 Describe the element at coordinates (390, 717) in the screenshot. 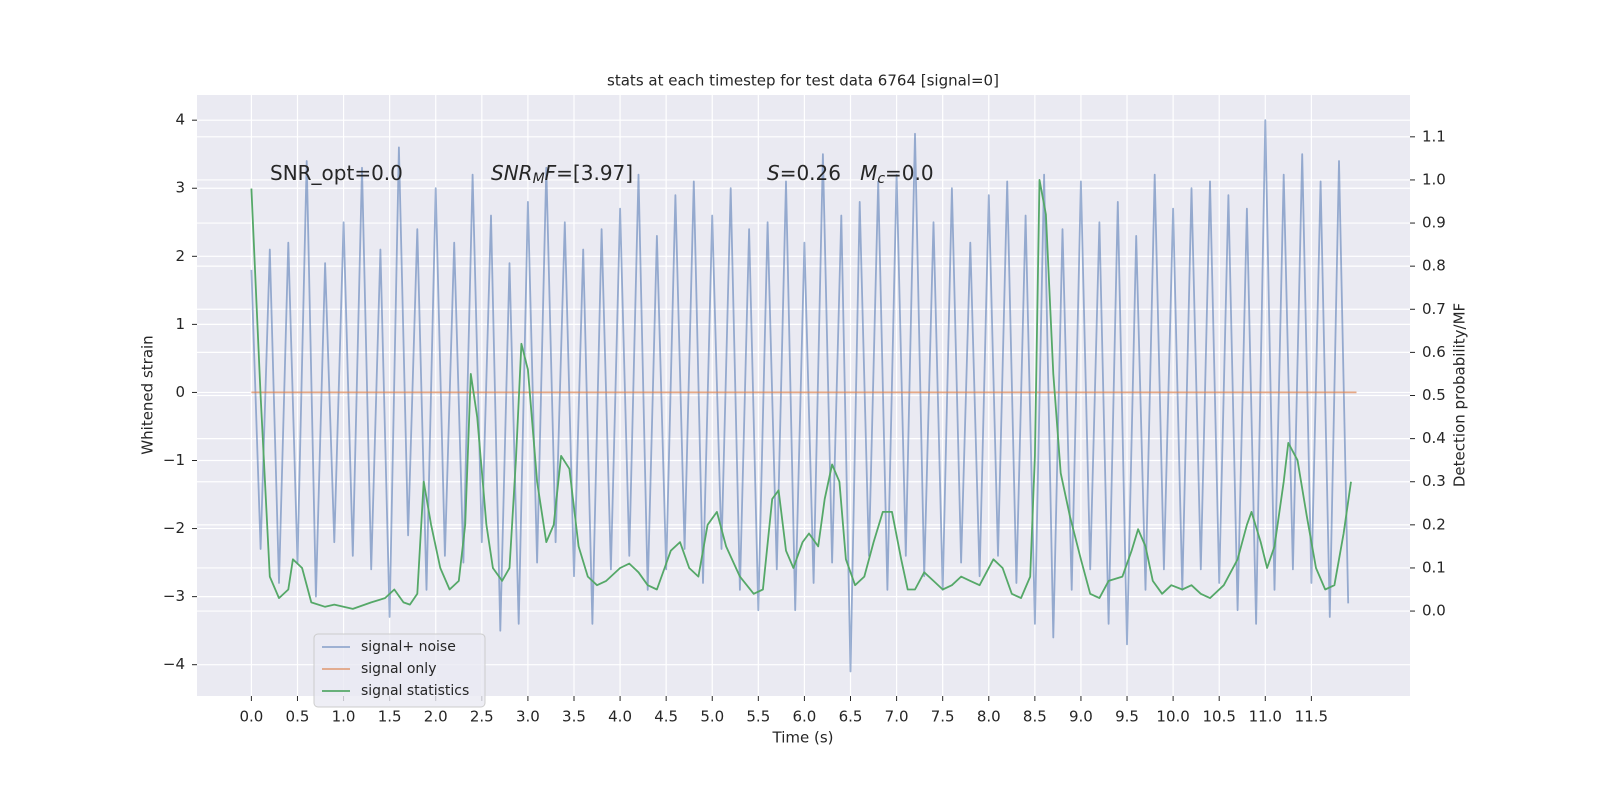

I see `x-tick-label: 1.5` at that location.